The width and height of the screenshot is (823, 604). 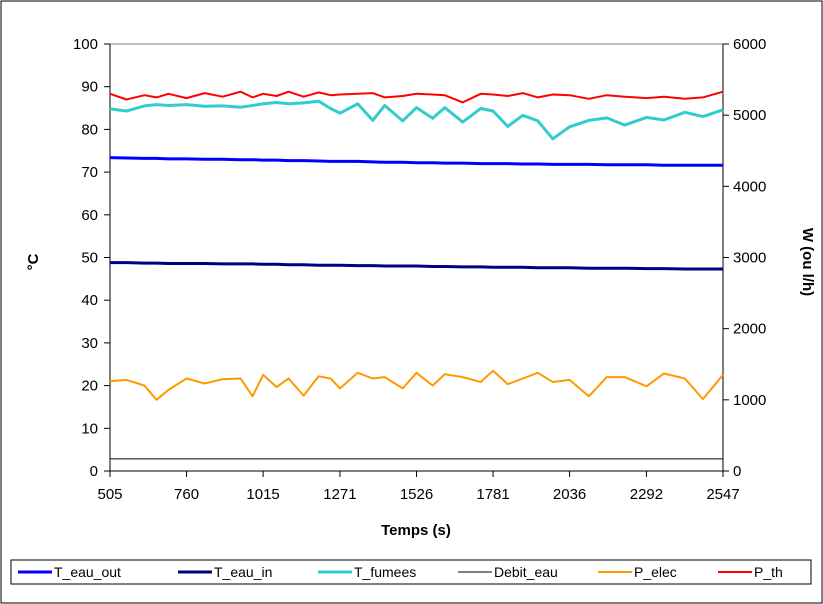 I want to click on x-tick-label: 505, so click(x=109, y=494).